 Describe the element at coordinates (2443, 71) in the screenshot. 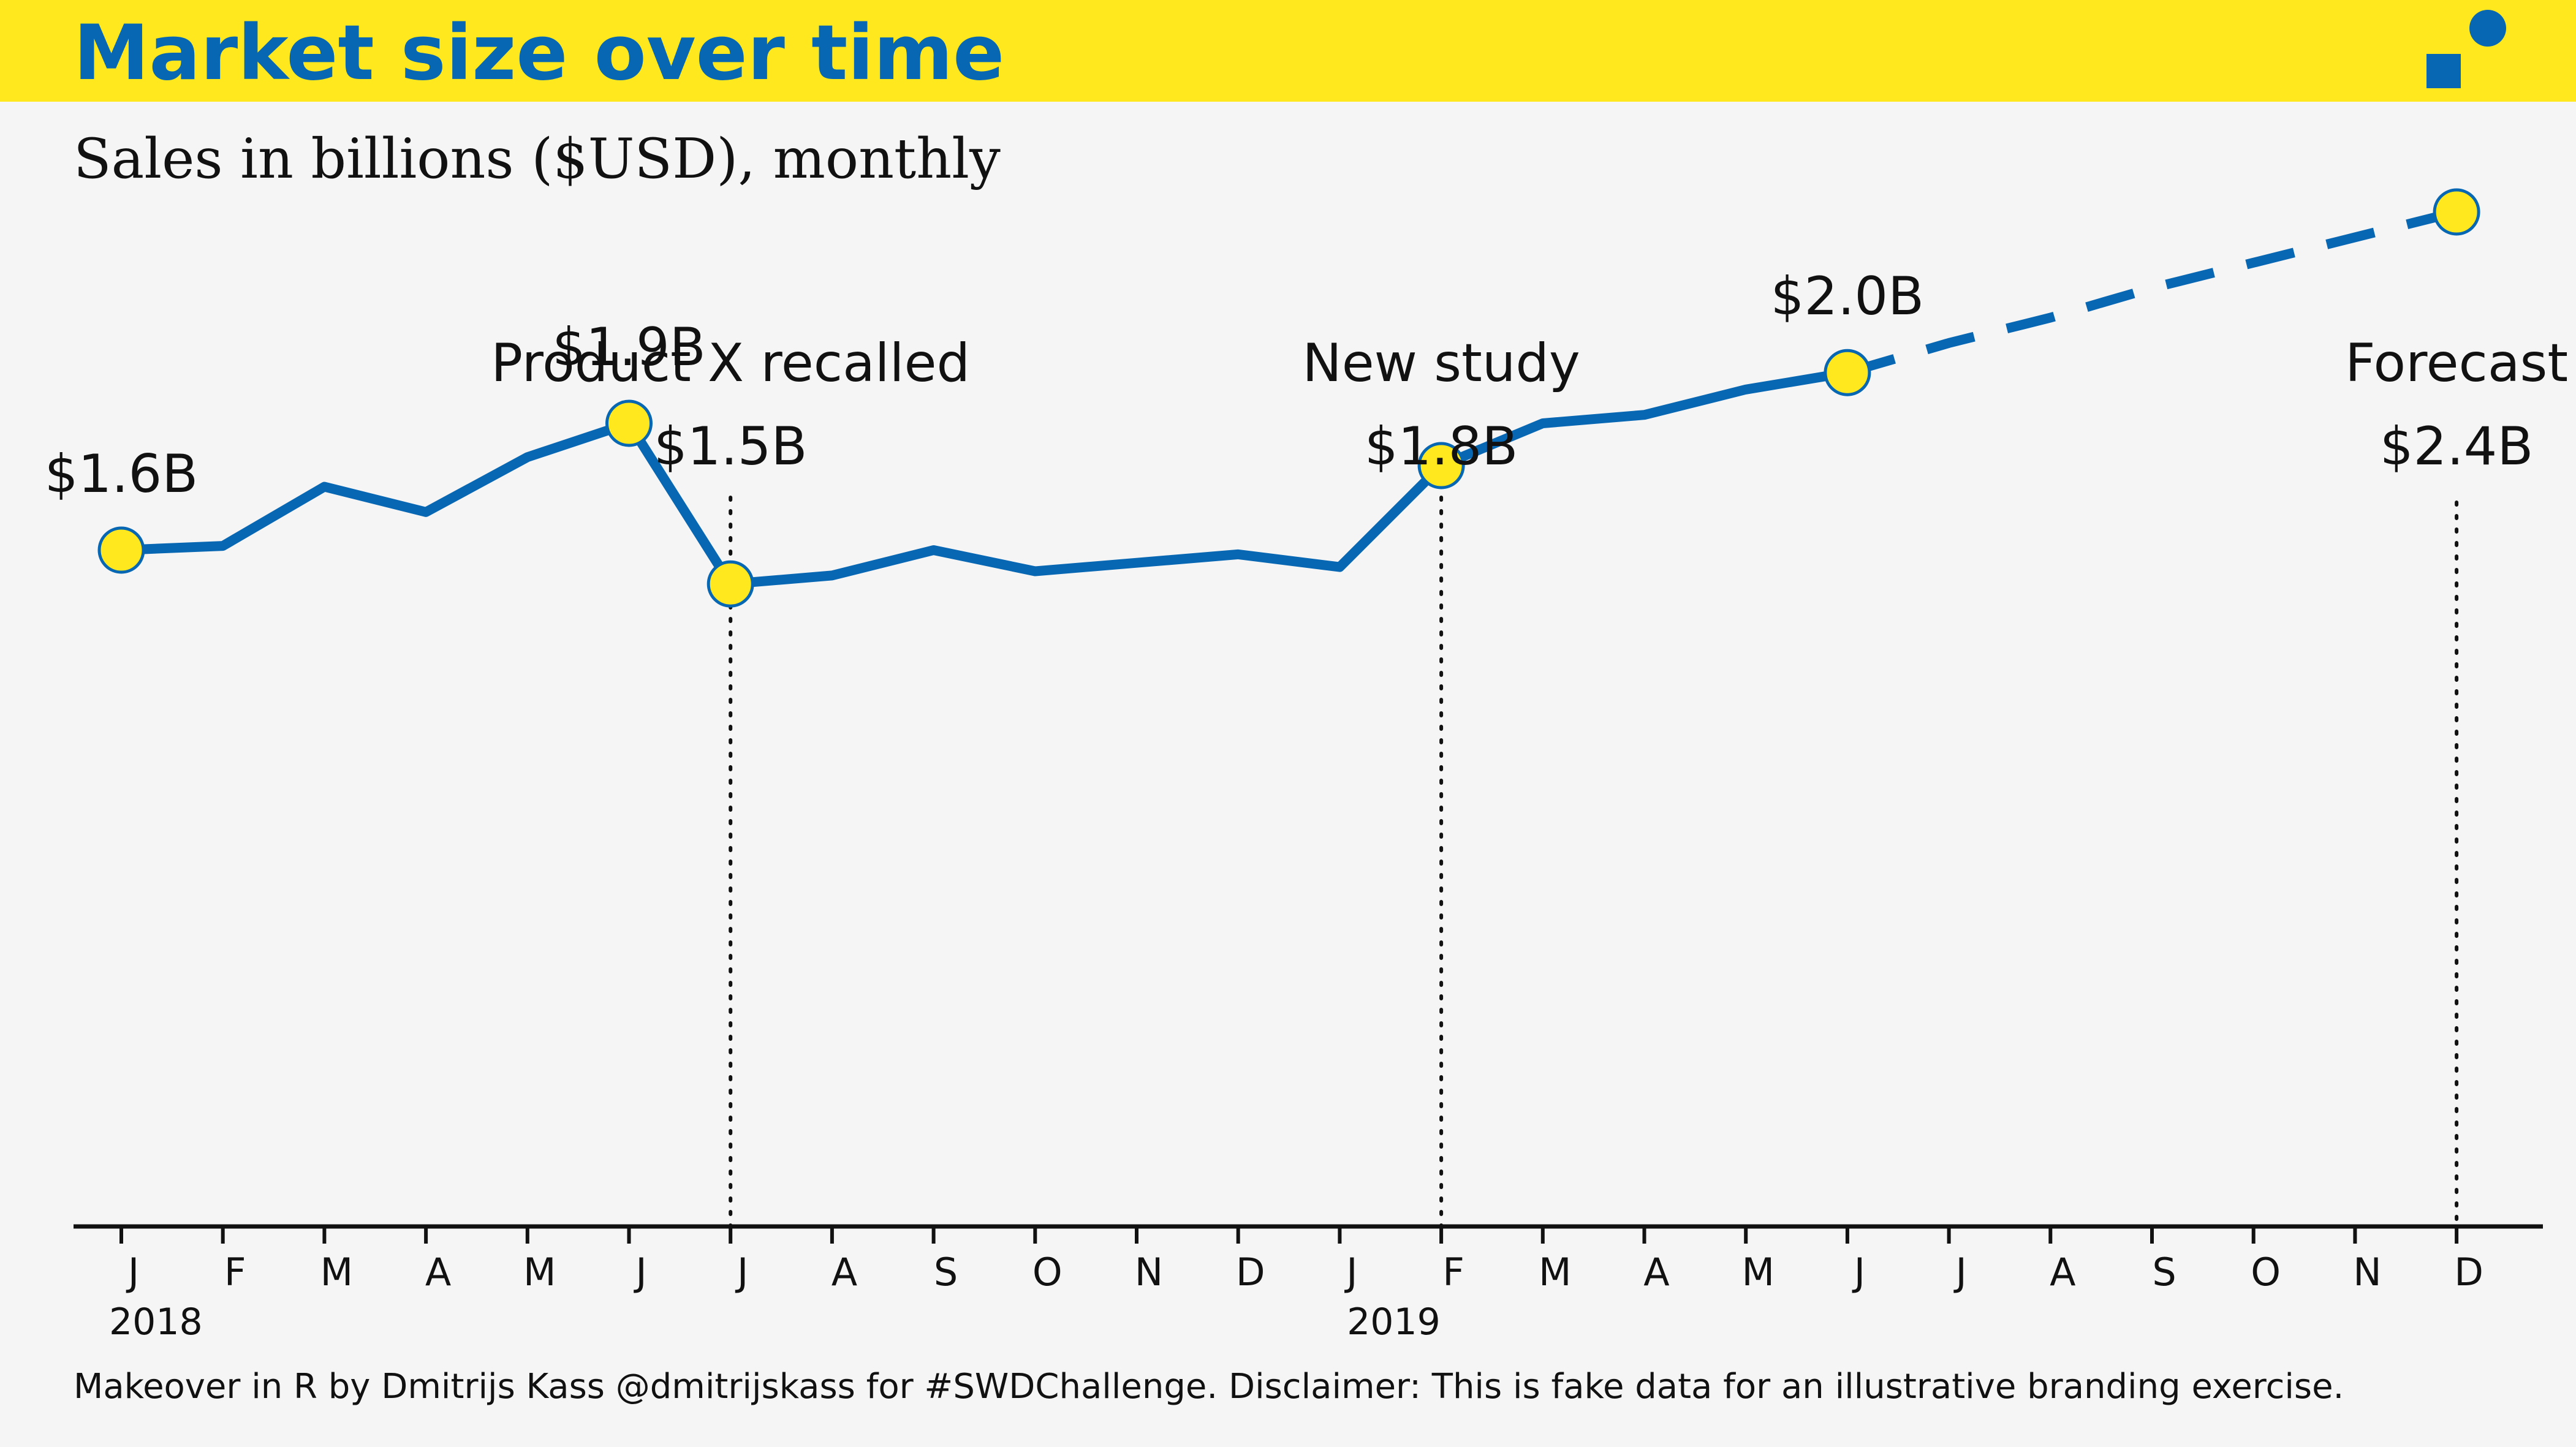

I see `logo-square-shape` at that location.